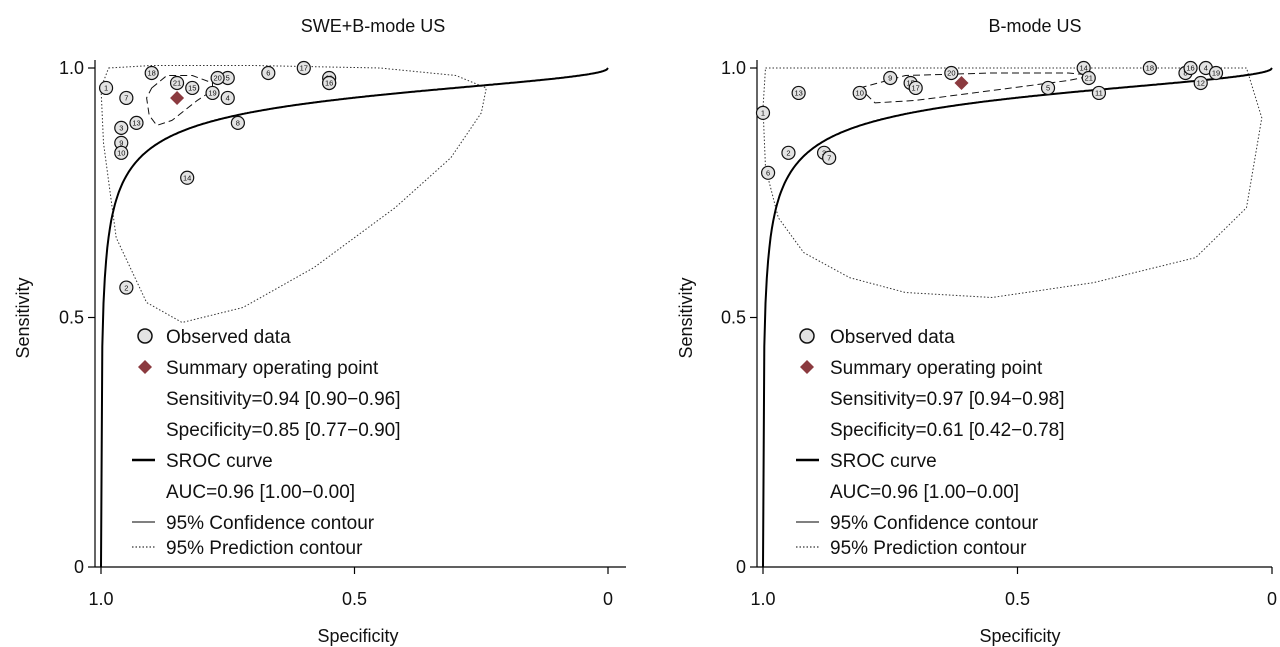 The image size is (1280, 647). I want to click on observed-point-label: 17, so click(304, 68).